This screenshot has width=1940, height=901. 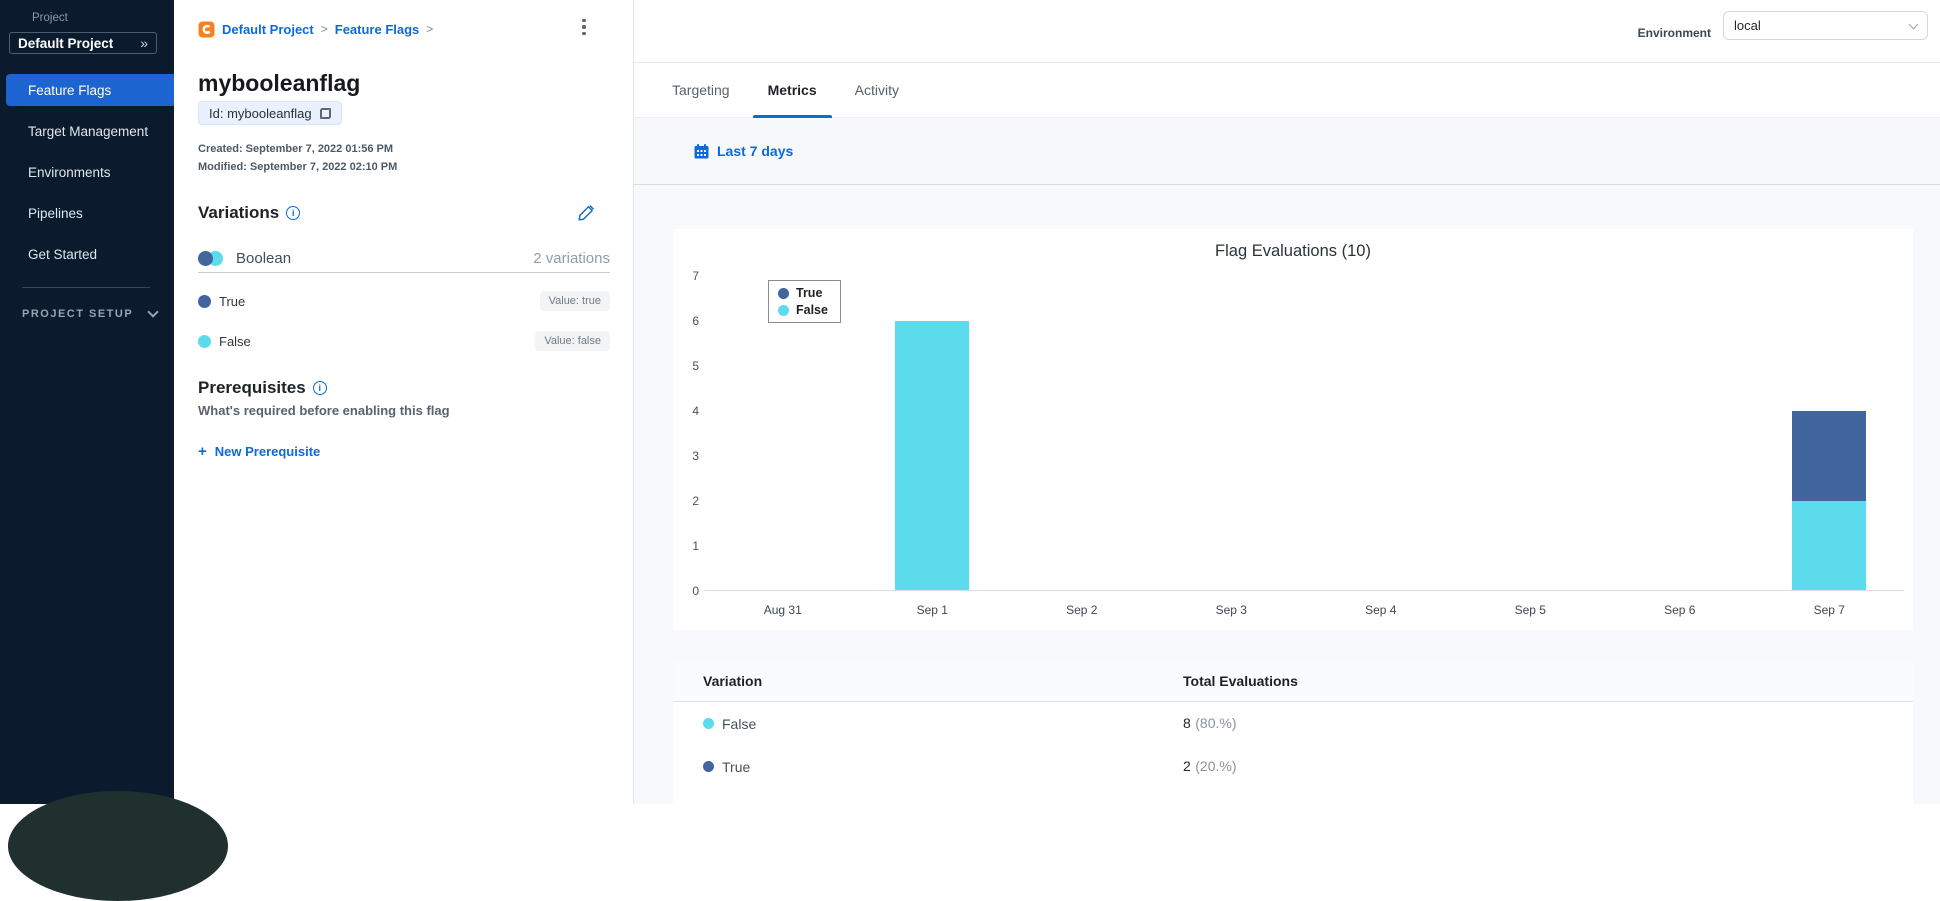 I want to click on x-axis-label: Sep 3, so click(x=1231, y=610).